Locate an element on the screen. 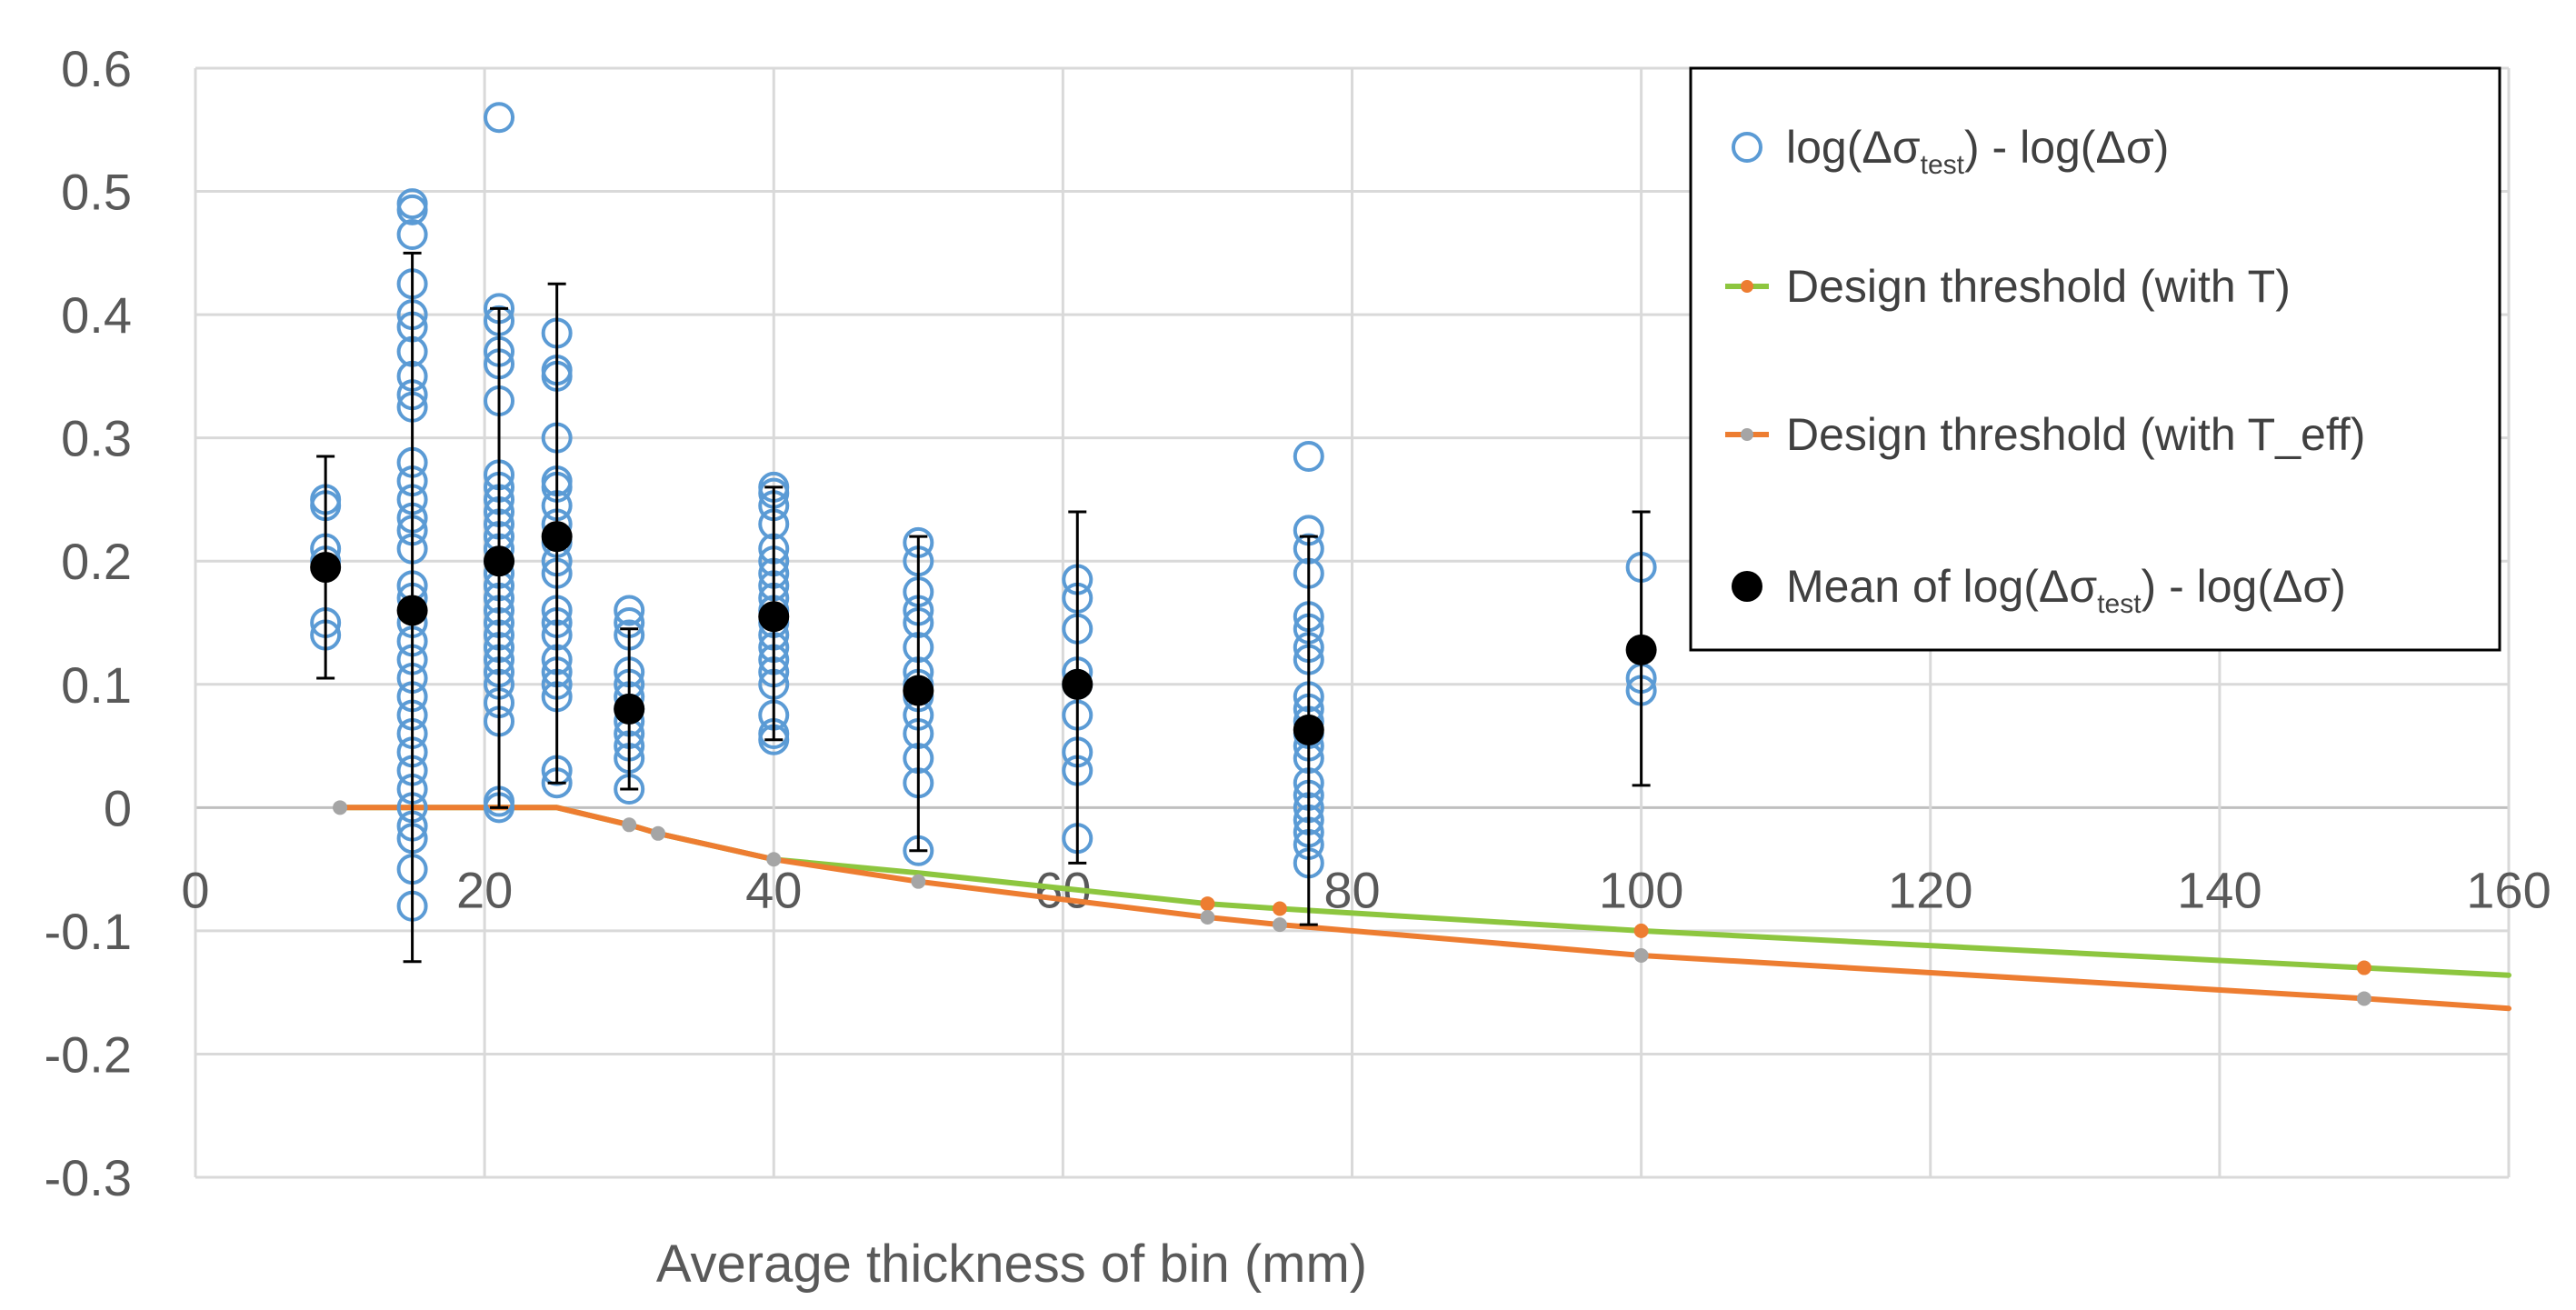  legend-design_Teff-marker is located at coordinates (1747, 434).